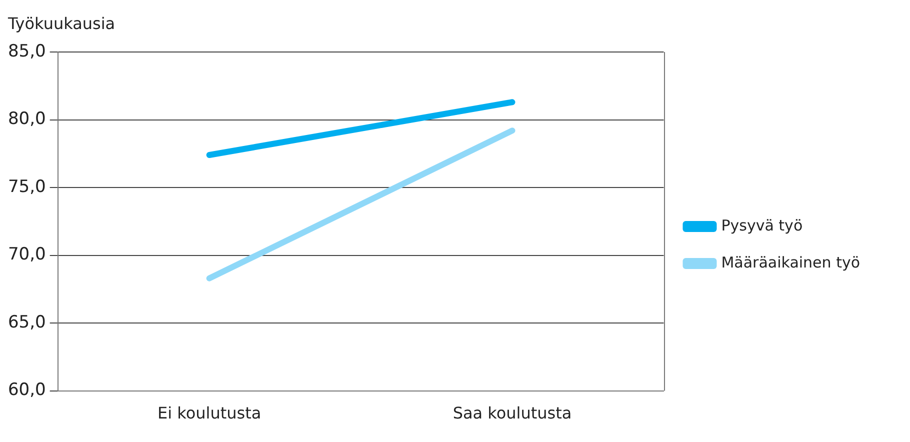 The width and height of the screenshot is (910, 442). Describe the element at coordinates (790, 262) in the screenshot. I see `legend-label: Määräaikainen työ` at that location.